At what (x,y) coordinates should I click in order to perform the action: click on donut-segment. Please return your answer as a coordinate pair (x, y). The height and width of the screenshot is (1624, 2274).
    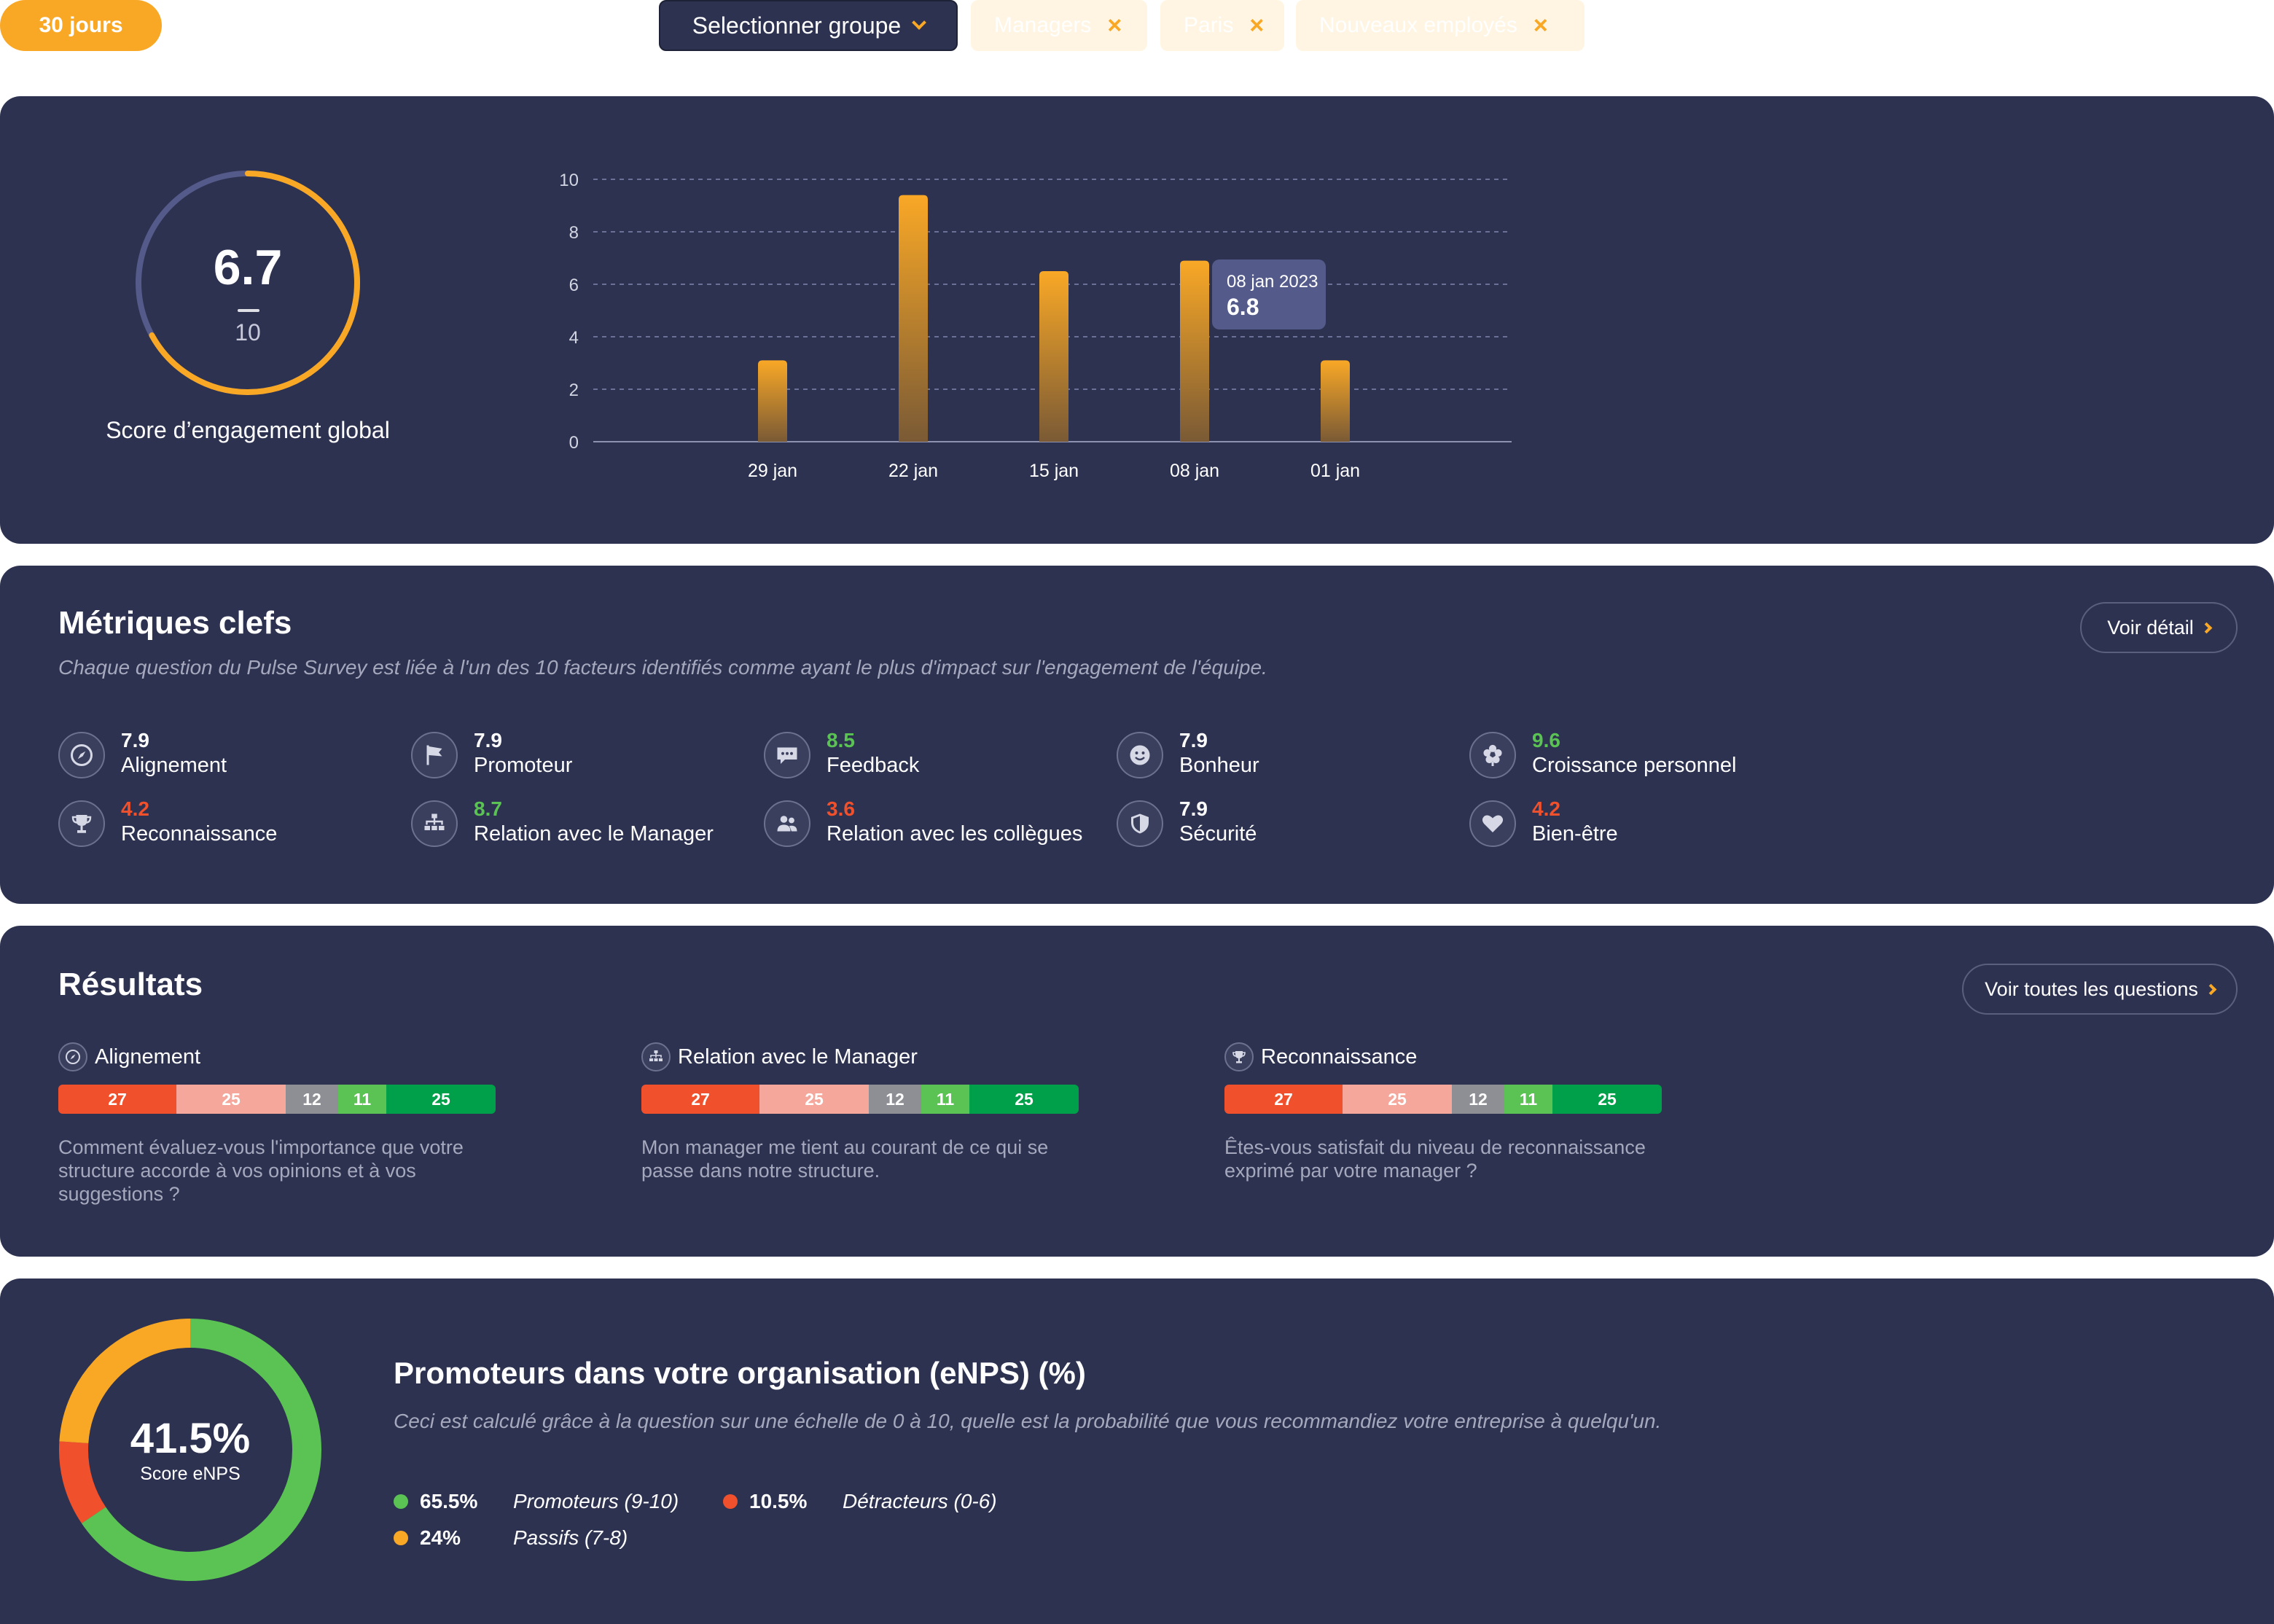
    Looking at the image, I should click on (190, 1450).